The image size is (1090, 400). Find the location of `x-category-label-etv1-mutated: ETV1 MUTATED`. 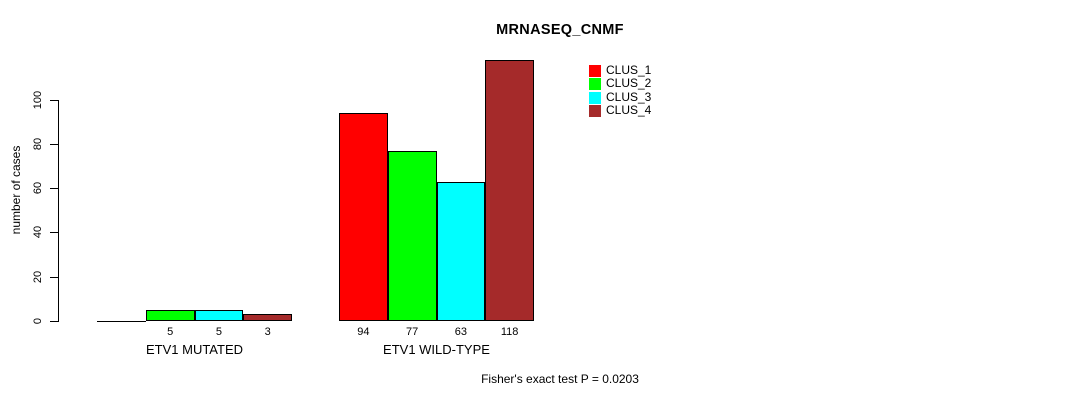

x-category-label-etv1-mutated: ETV1 MUTATED is located at coordinates (194, 349).